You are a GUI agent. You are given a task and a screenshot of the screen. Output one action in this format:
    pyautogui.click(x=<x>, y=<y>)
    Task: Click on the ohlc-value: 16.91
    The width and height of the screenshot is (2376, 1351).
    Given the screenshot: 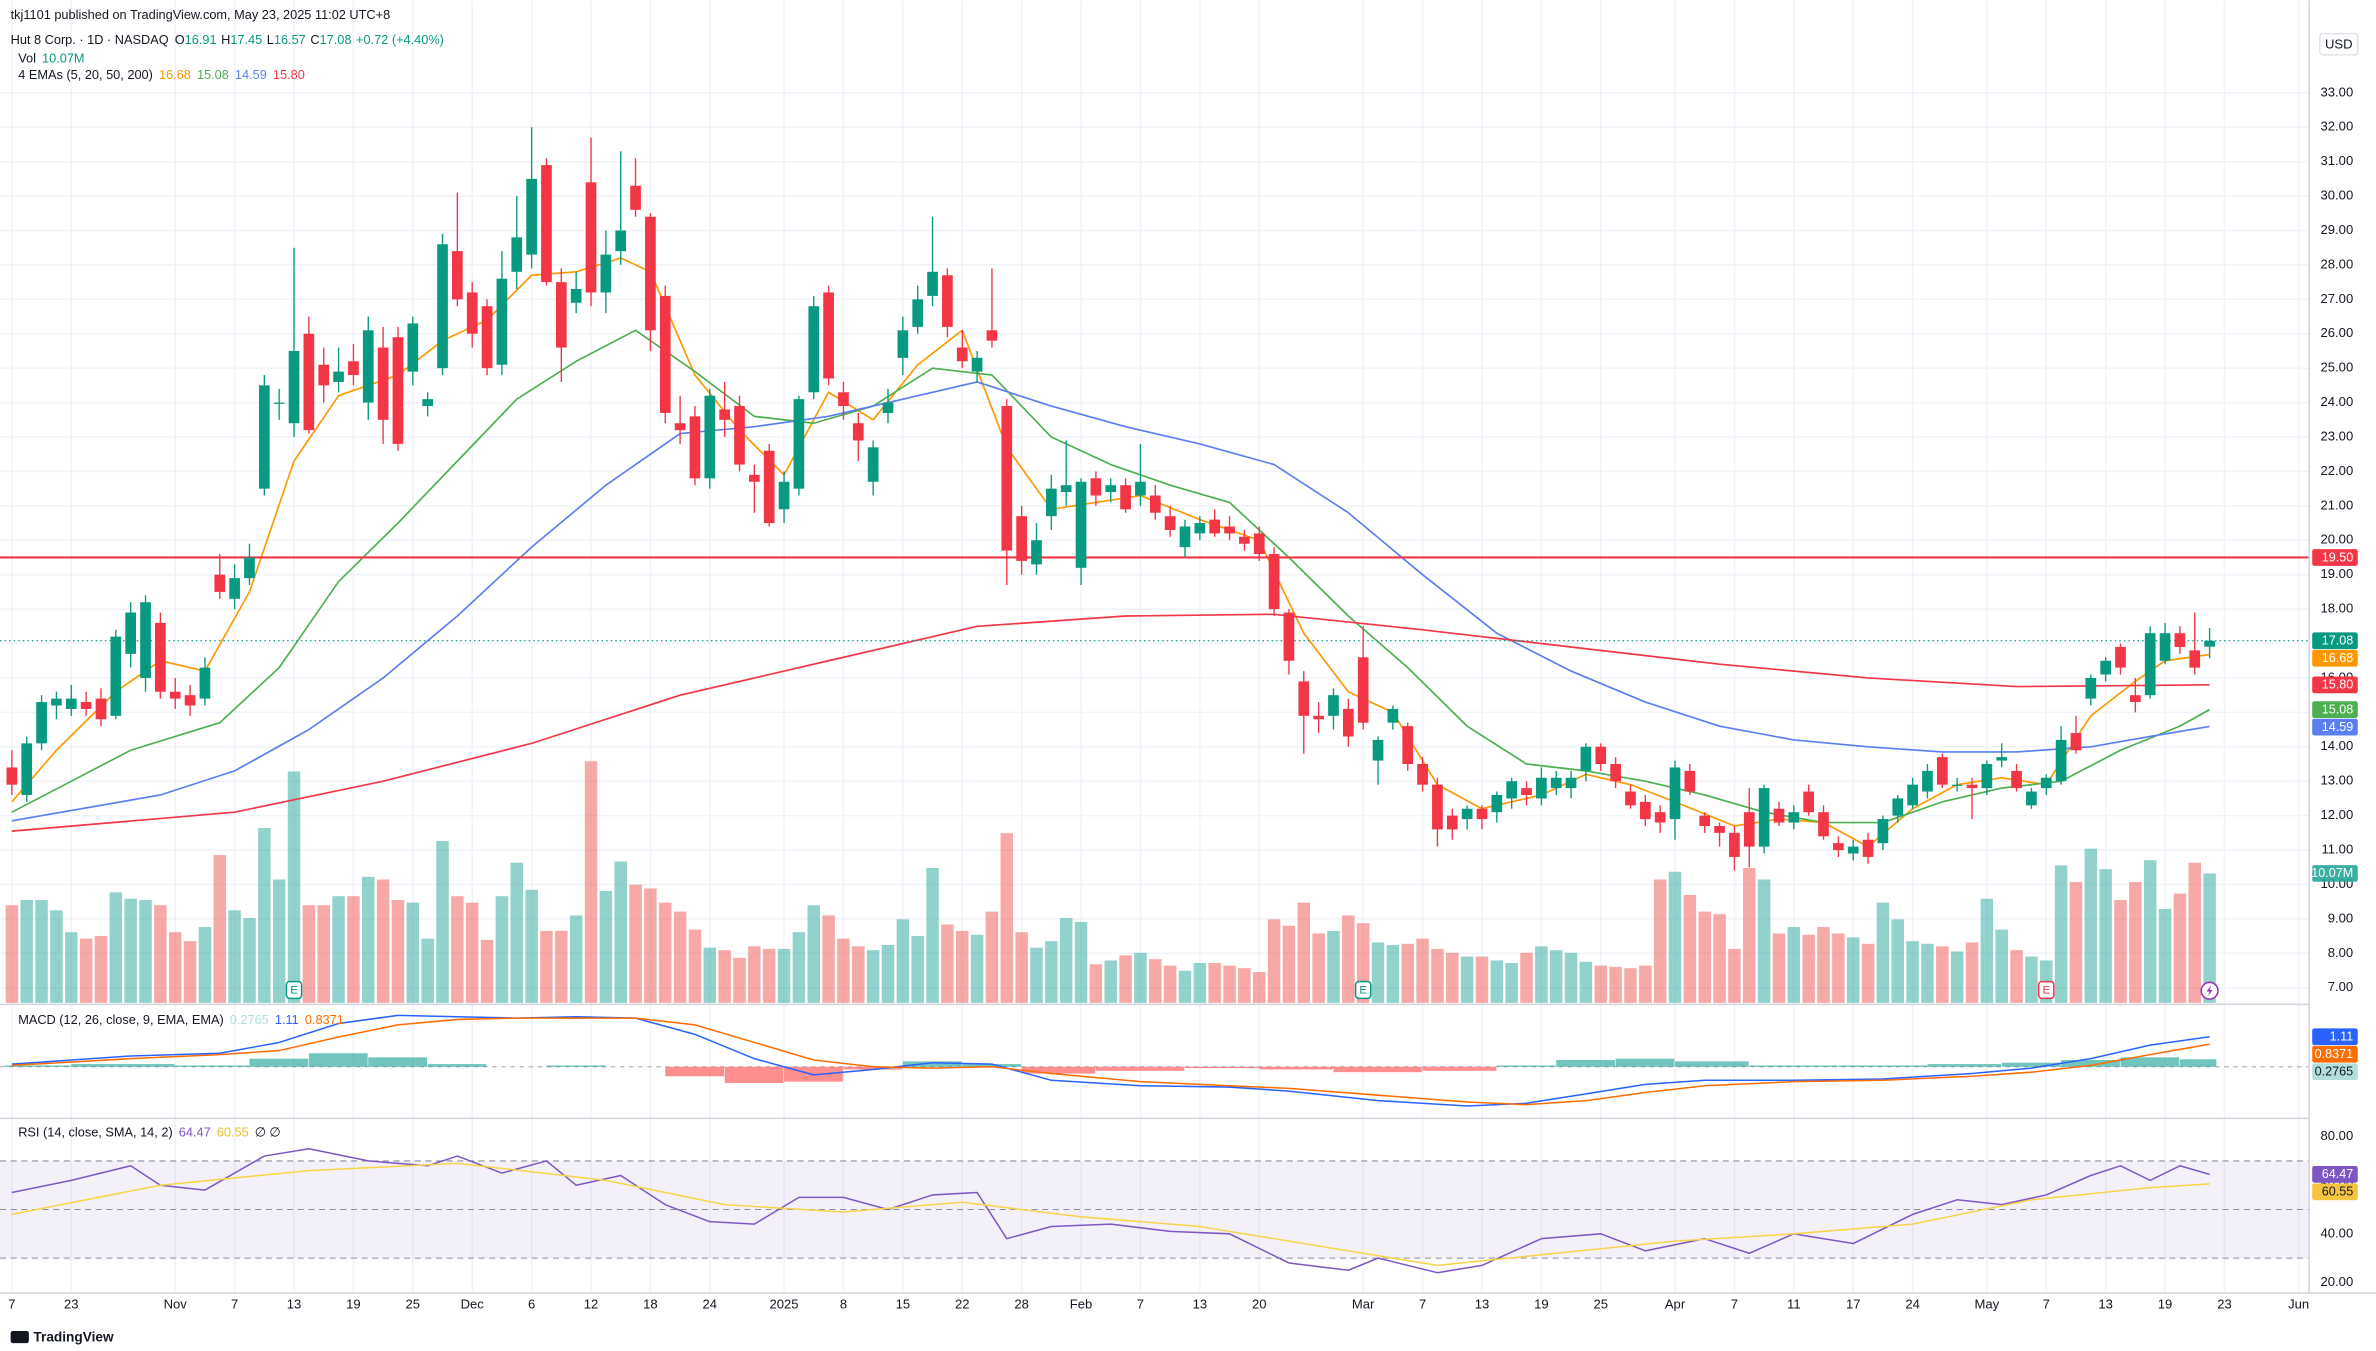 What is the action you would take?
    pyautogui.click(x=201, y=40)
    